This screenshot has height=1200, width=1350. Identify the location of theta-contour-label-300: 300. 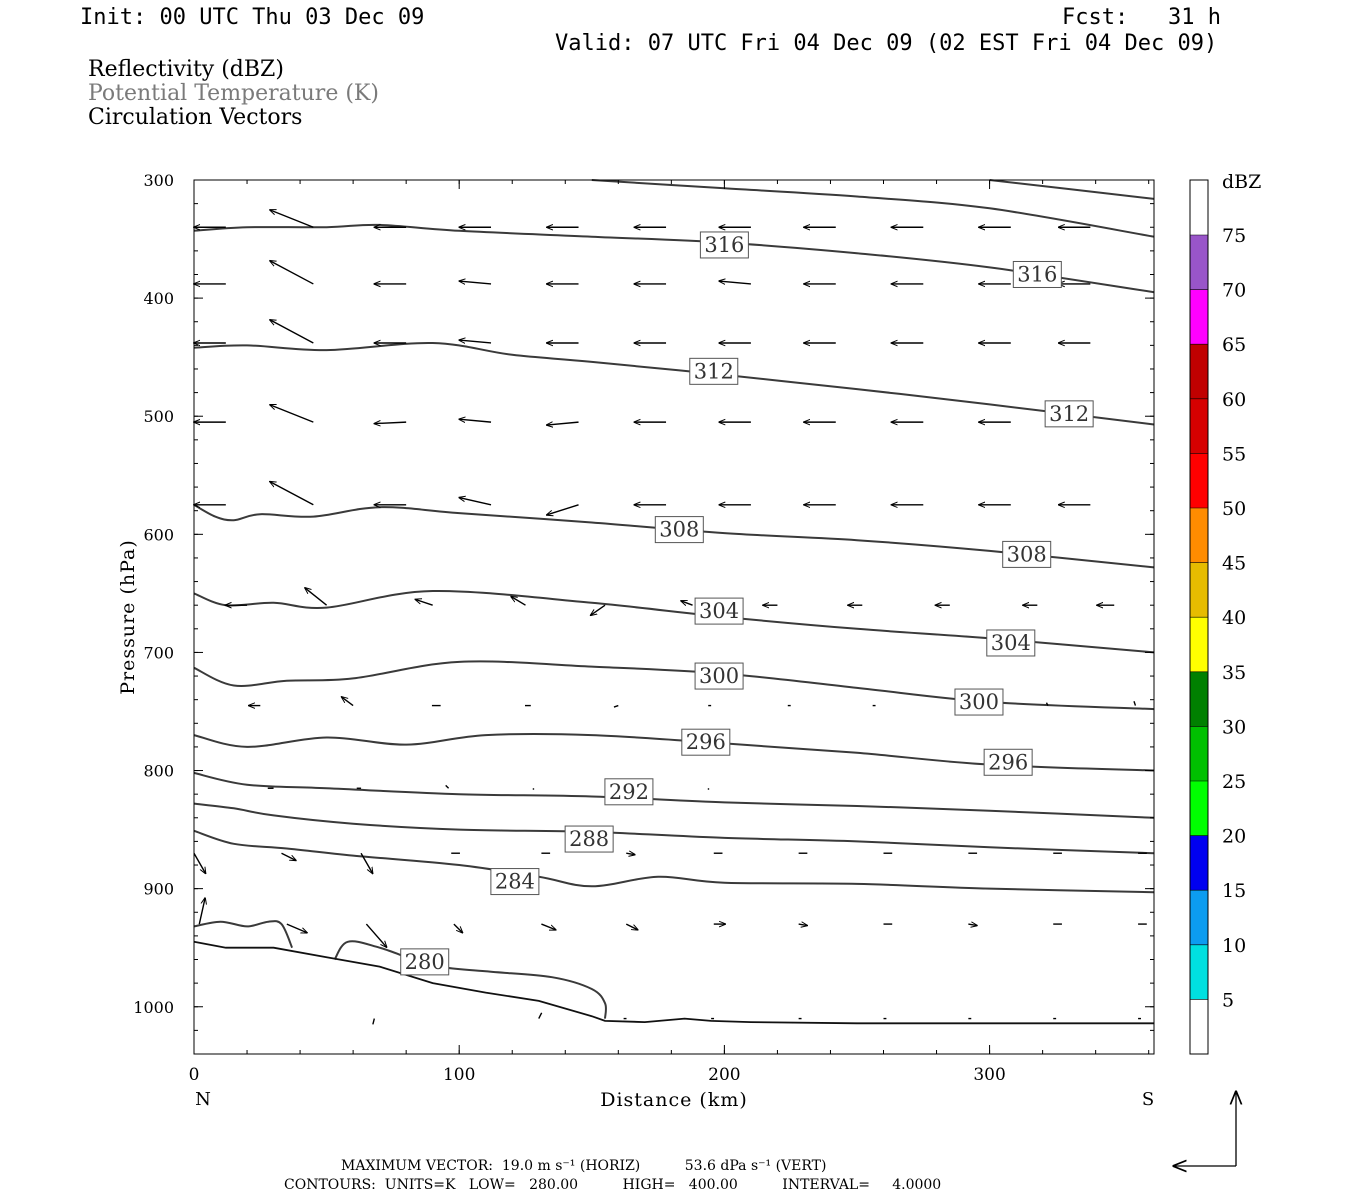
(979, 702).